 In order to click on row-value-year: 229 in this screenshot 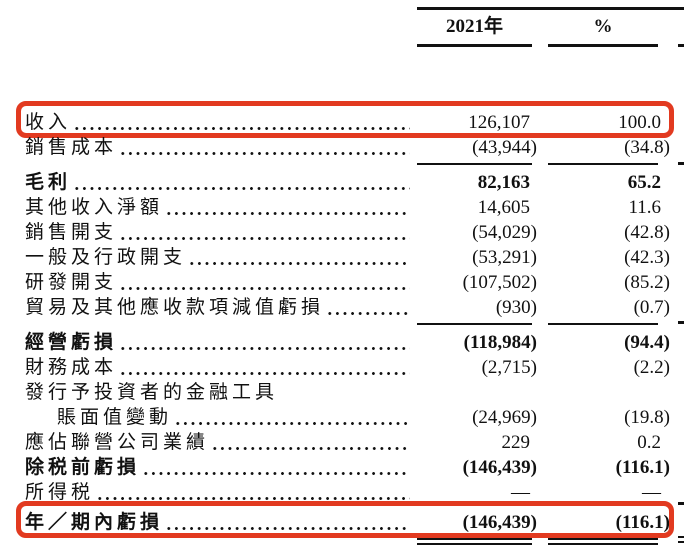, I will do `click(516, 442)`.